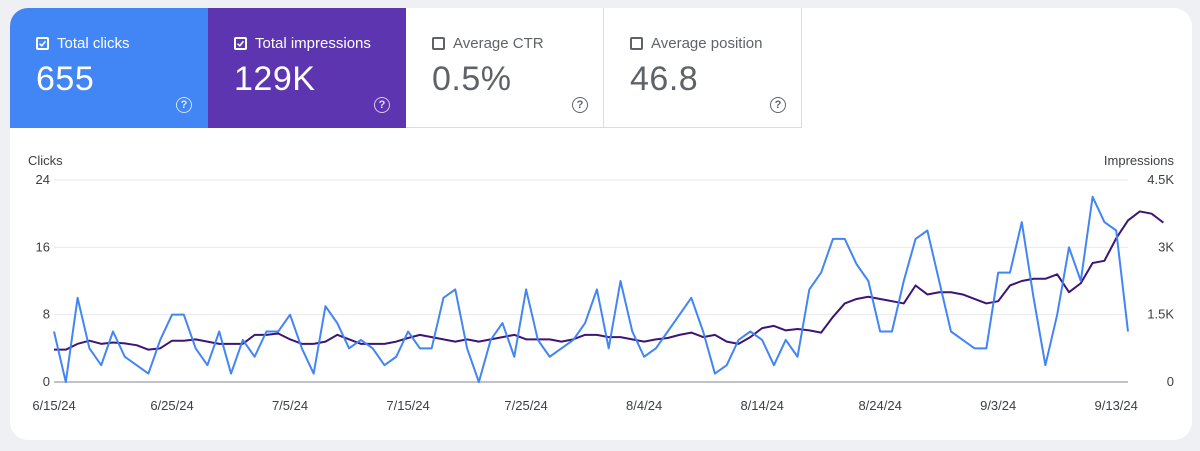  I want to click on left-axis-ticks: 0 8 16 24, so click(43, 280).